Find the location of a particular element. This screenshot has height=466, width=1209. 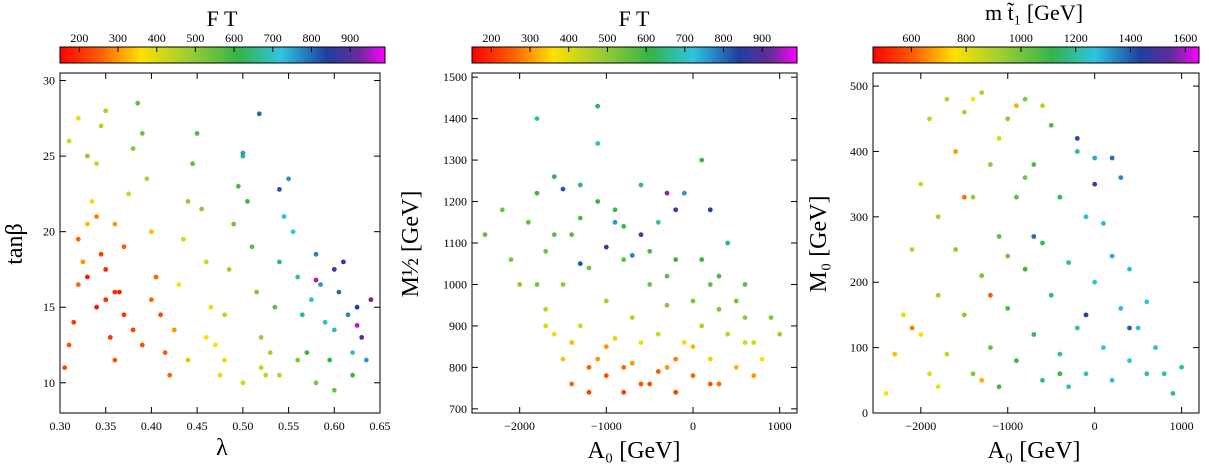

colorbar-3-ticks: 600 800 1000 1200 1400 1600 is located at coordinates (1049, 41).